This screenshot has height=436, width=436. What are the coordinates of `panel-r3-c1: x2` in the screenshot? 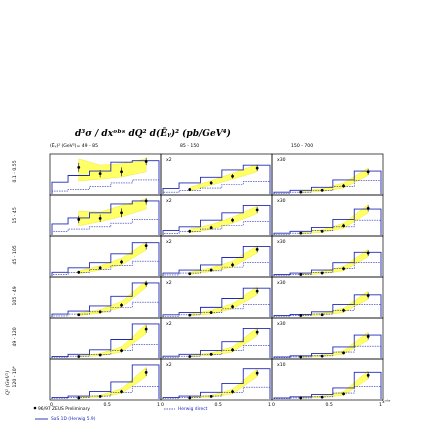 It's located at (216, 297).